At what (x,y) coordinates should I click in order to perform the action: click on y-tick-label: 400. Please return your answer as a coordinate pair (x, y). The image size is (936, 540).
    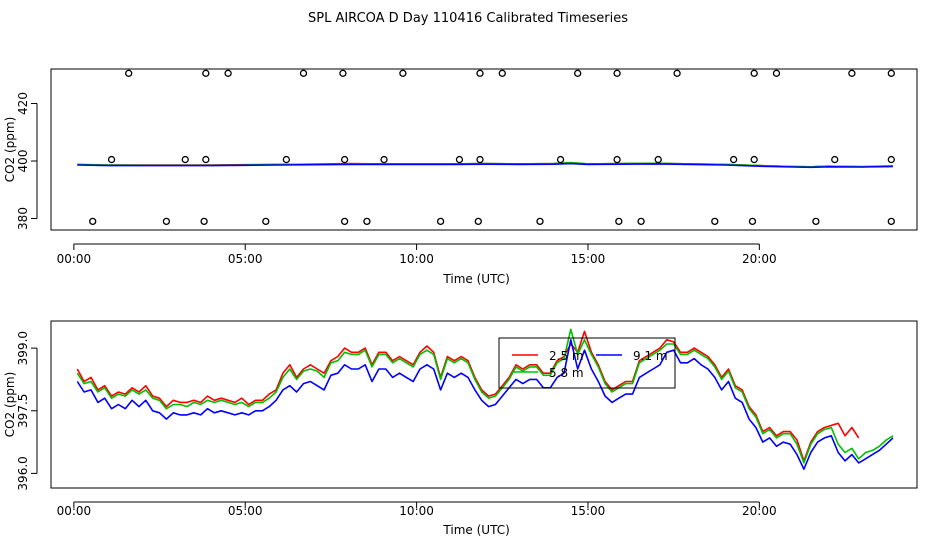
    Looking at the image, I should click on (23, 161).